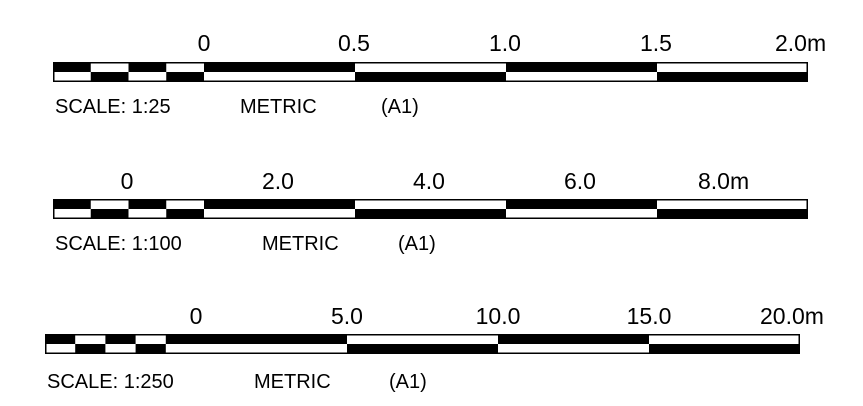 Image resolution: width=863 pixels, height=406 pixels. I want to click on tick-label: 0.5, so click(354, 43).